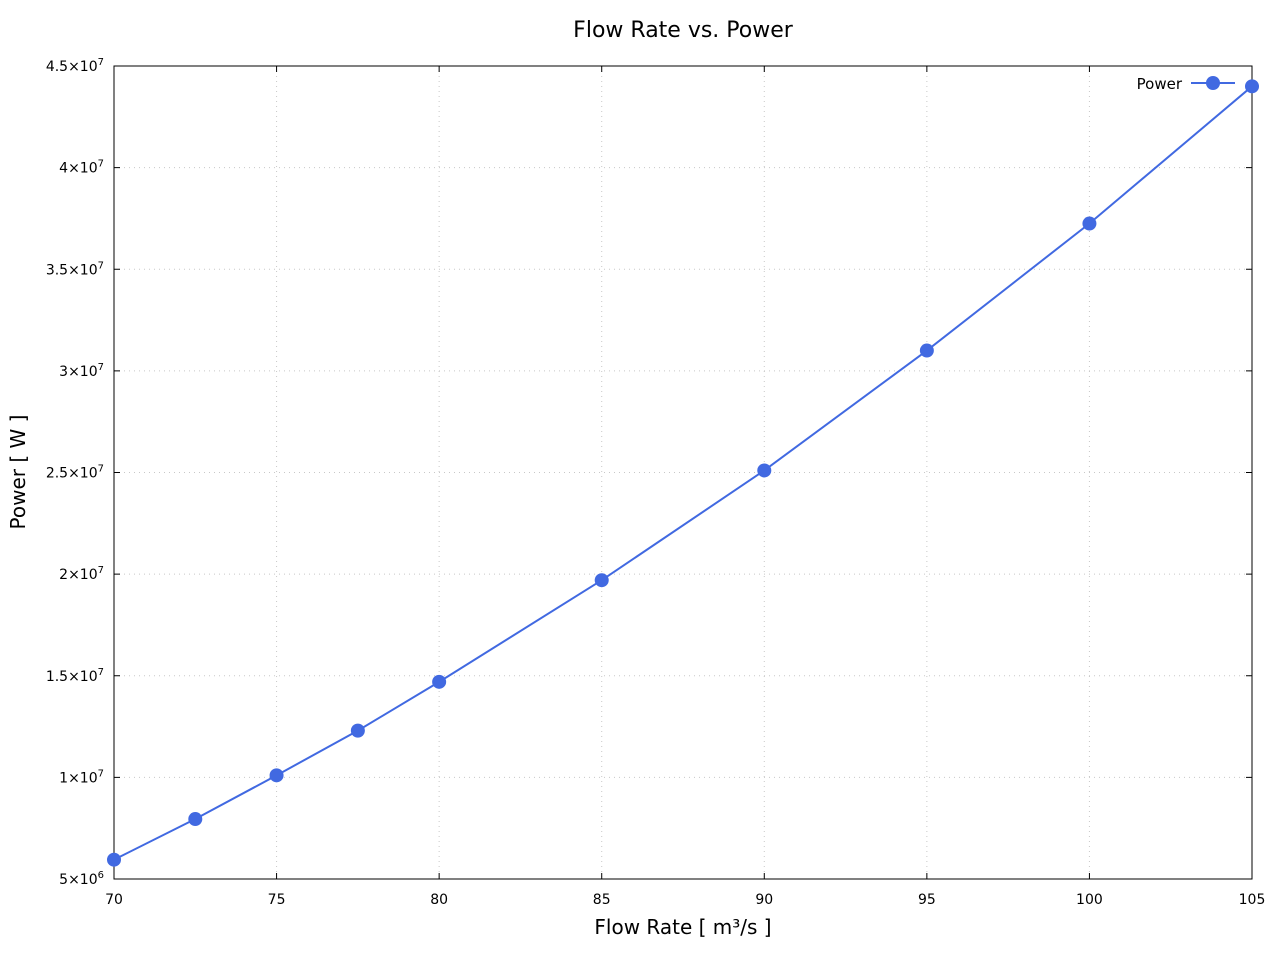 Image resolution: width=1280 pixels, height=960 pixels. What do you see at coordinates (81, 168) in the screenshot?
I see `y-tick-label: 4×10⁷` at bounding box center [81, 168].